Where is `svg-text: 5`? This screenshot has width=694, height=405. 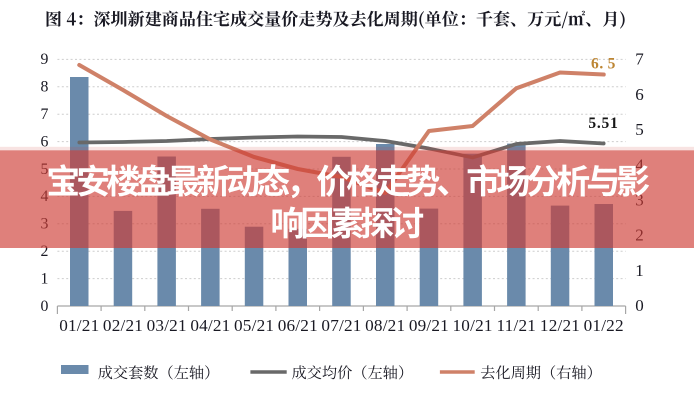
svg-text: 5 is located at coordinates (639, 129).